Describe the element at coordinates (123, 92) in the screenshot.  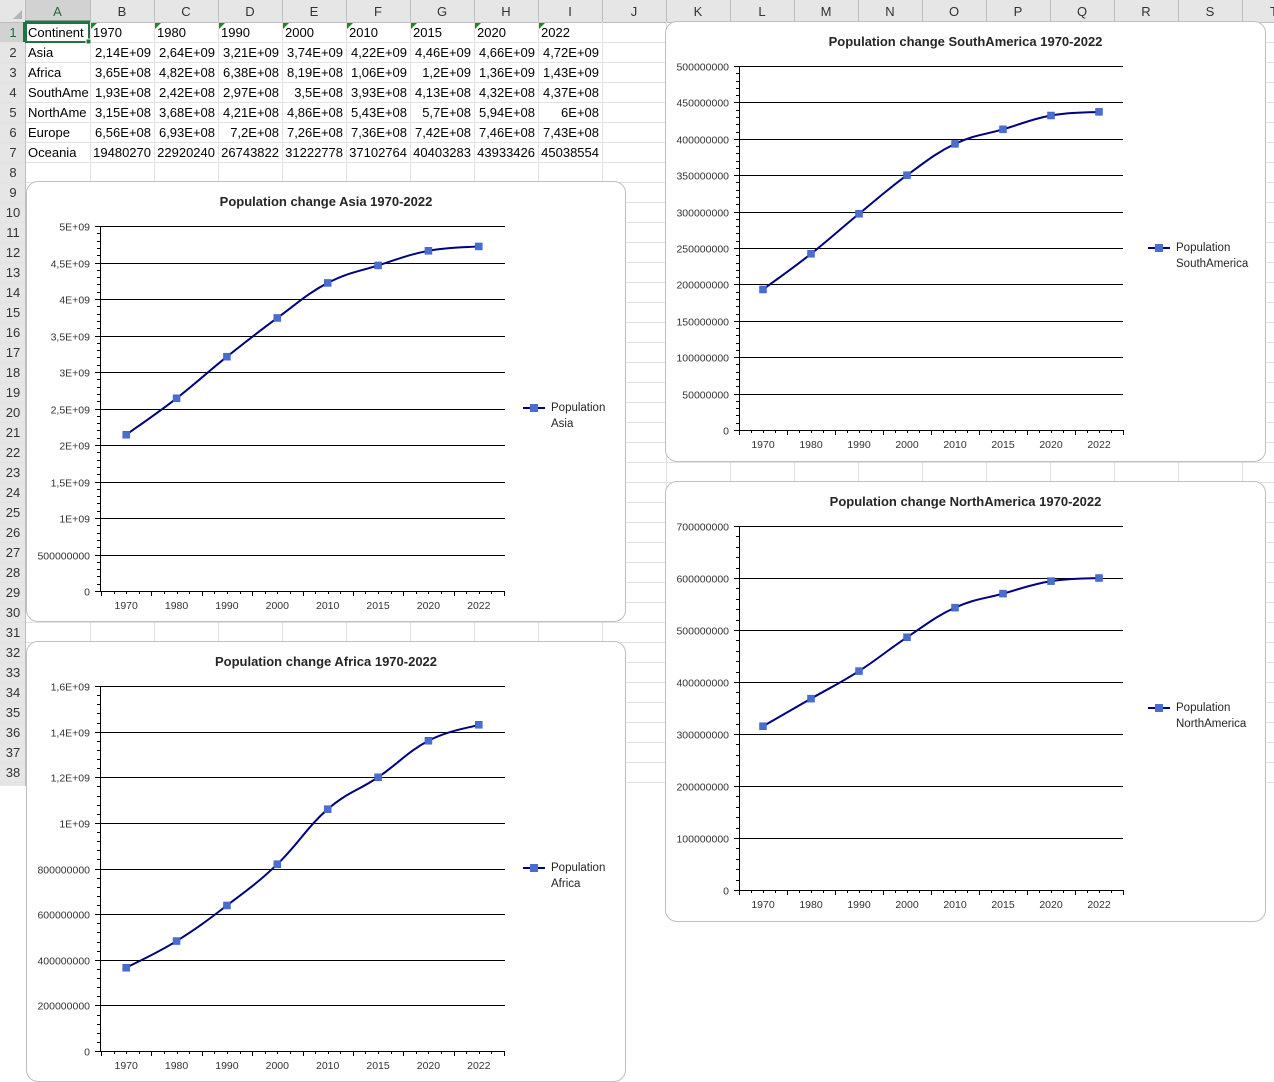
I see `cell: 1,93E+08` at that location.